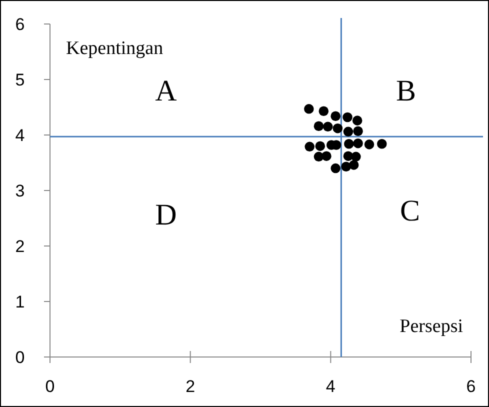 Image resolution: width=489 pixels, height=407 pixels. Describe the element at coordinates (20, 80) in the screenshot. I see `y-tick-label: 5` at that location.